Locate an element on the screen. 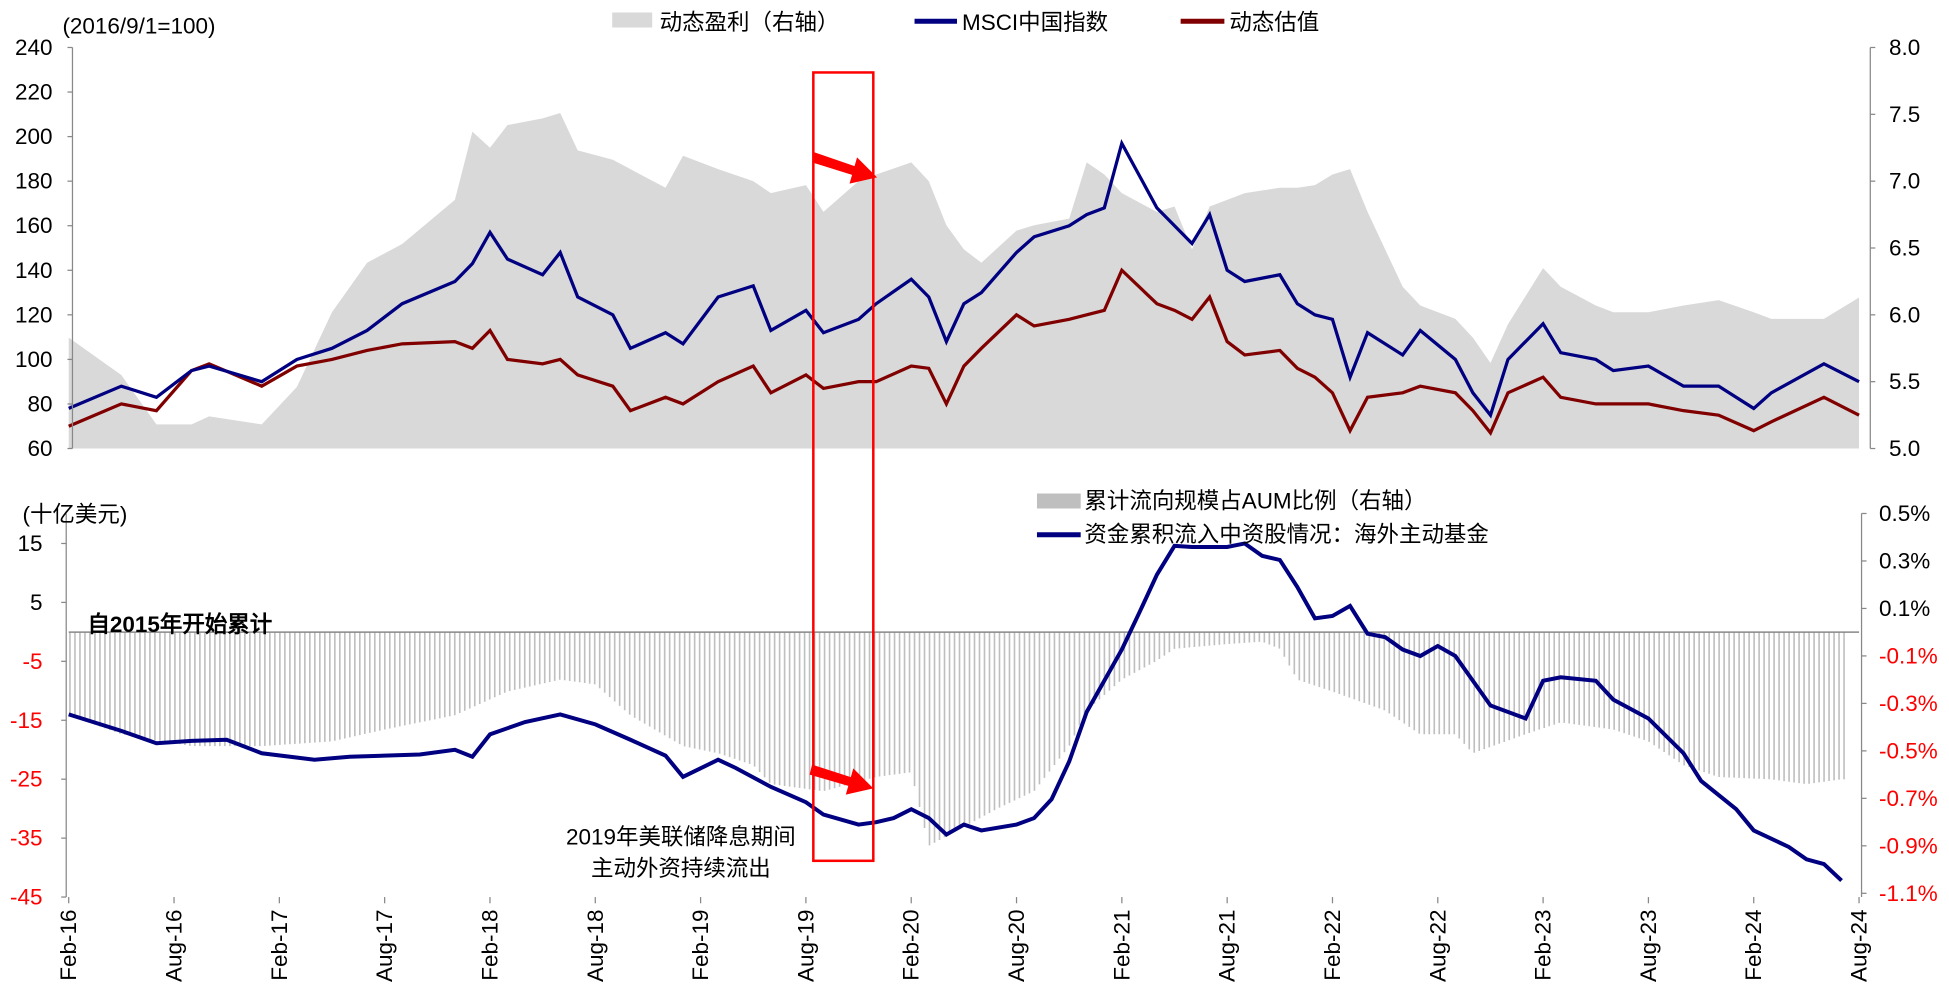 This screenshot has width=1949, height=992. top-legend: 动态盈利（右轴） MSCI中国指数 动态估值 is located at coordinates (965, 22).